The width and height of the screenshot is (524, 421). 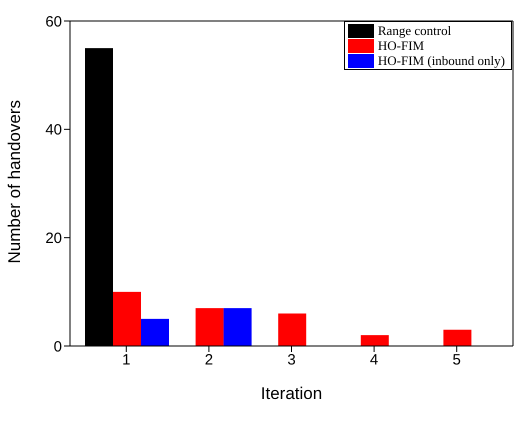 I want to click on legend-label: HO-FIM, so click(x=401, y=45).